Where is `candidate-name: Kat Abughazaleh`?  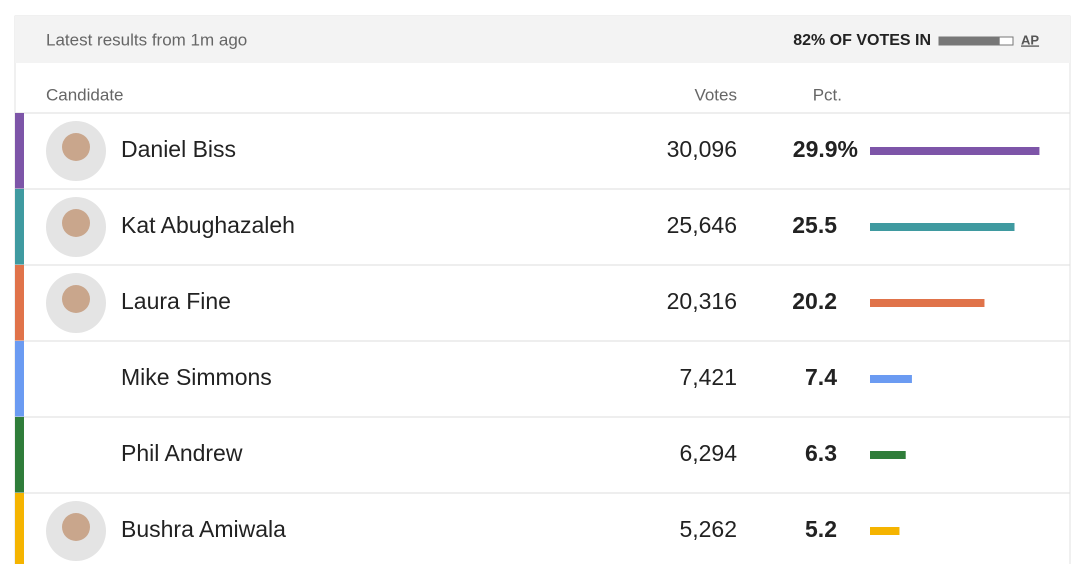 candidate-name: Kat Abughazaleh is located at coordinates (208, 225).